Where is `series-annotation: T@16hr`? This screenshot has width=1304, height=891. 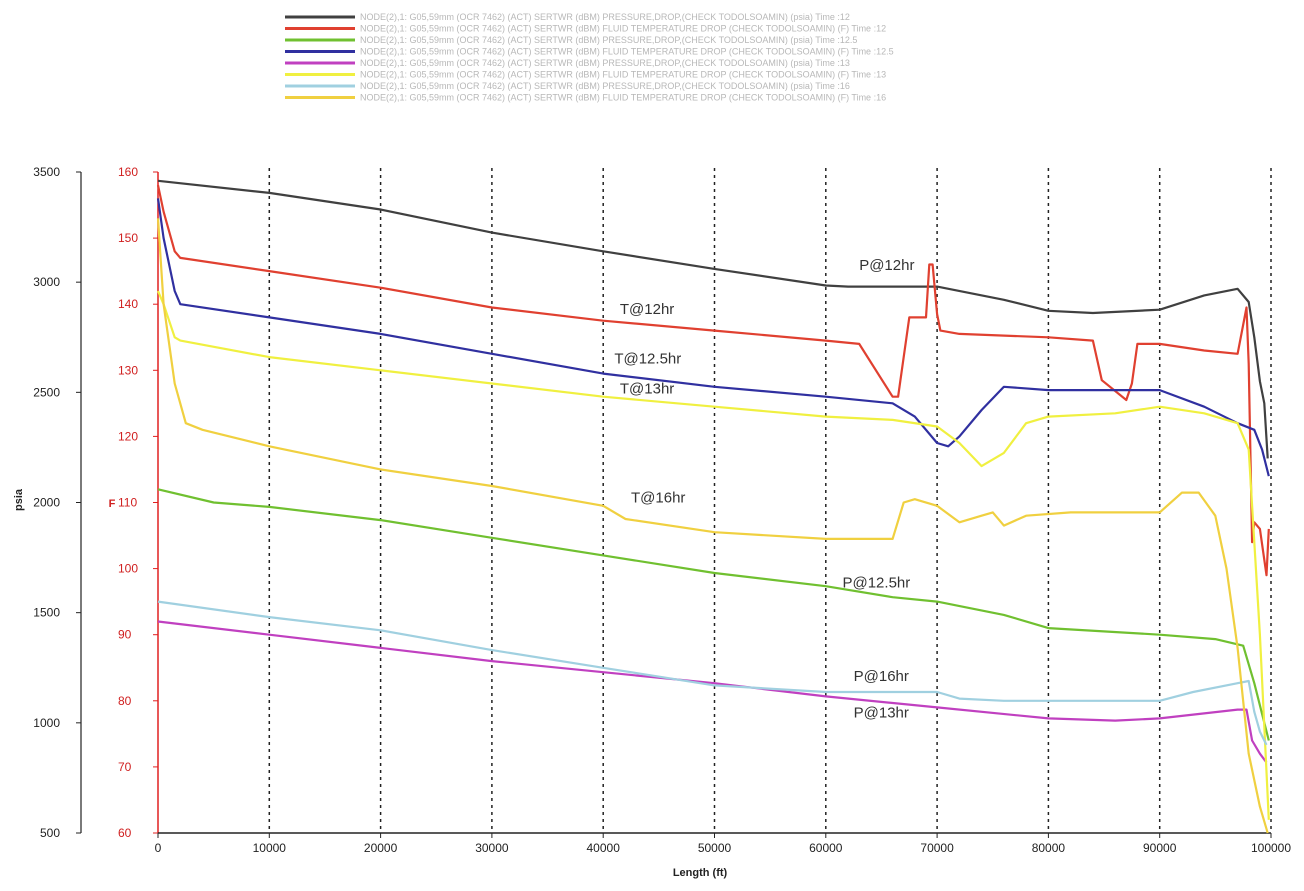
series-annotation: T@16hr is located at coordinates (658, 498).